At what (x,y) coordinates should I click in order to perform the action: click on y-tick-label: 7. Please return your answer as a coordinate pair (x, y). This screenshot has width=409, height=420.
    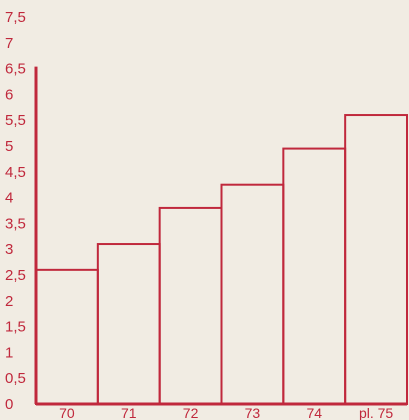
    Looking at the image, I should click on (9, 43).